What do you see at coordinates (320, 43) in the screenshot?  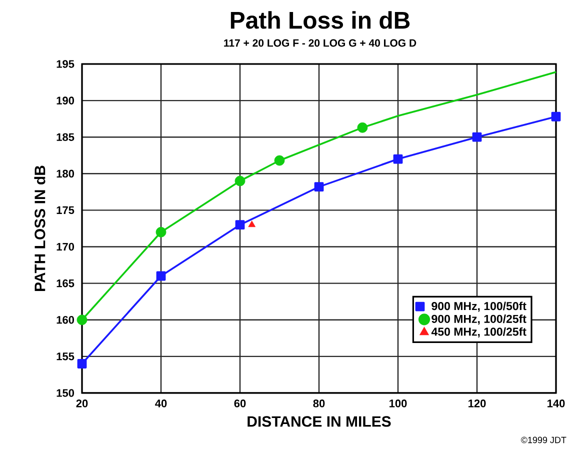 I see `chart-subtitle: 117 + 20 LOG F - 20 LOG G + 40 LOG D` at bounding box center [320, 43].